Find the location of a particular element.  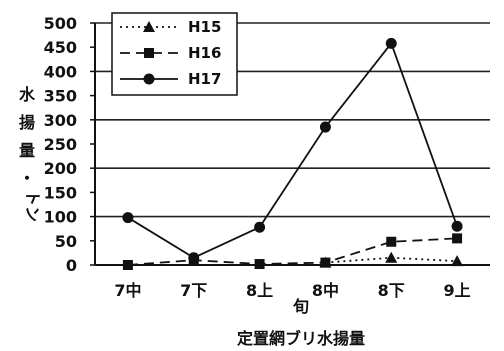

y-tick-label: 450 is located at coordinates (60, 47).